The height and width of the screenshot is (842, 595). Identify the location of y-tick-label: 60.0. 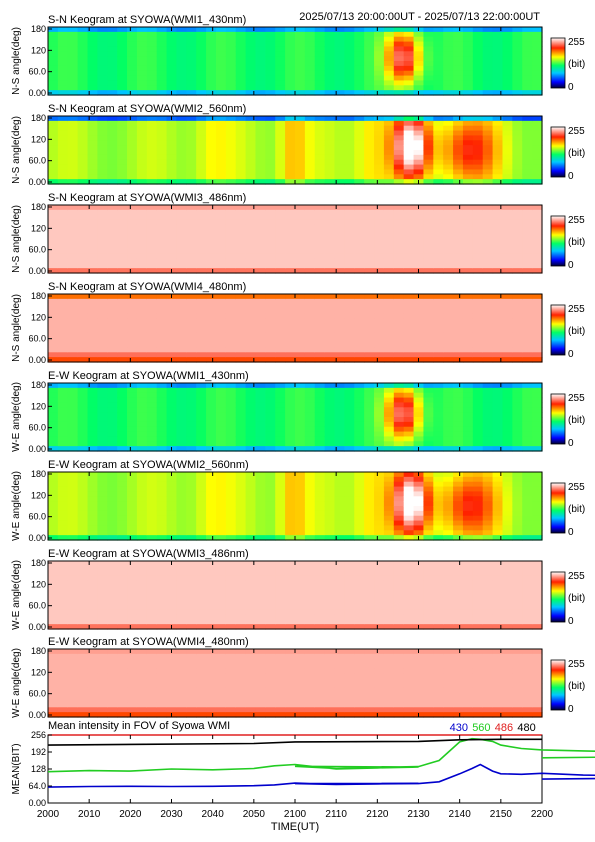
(37, 339).